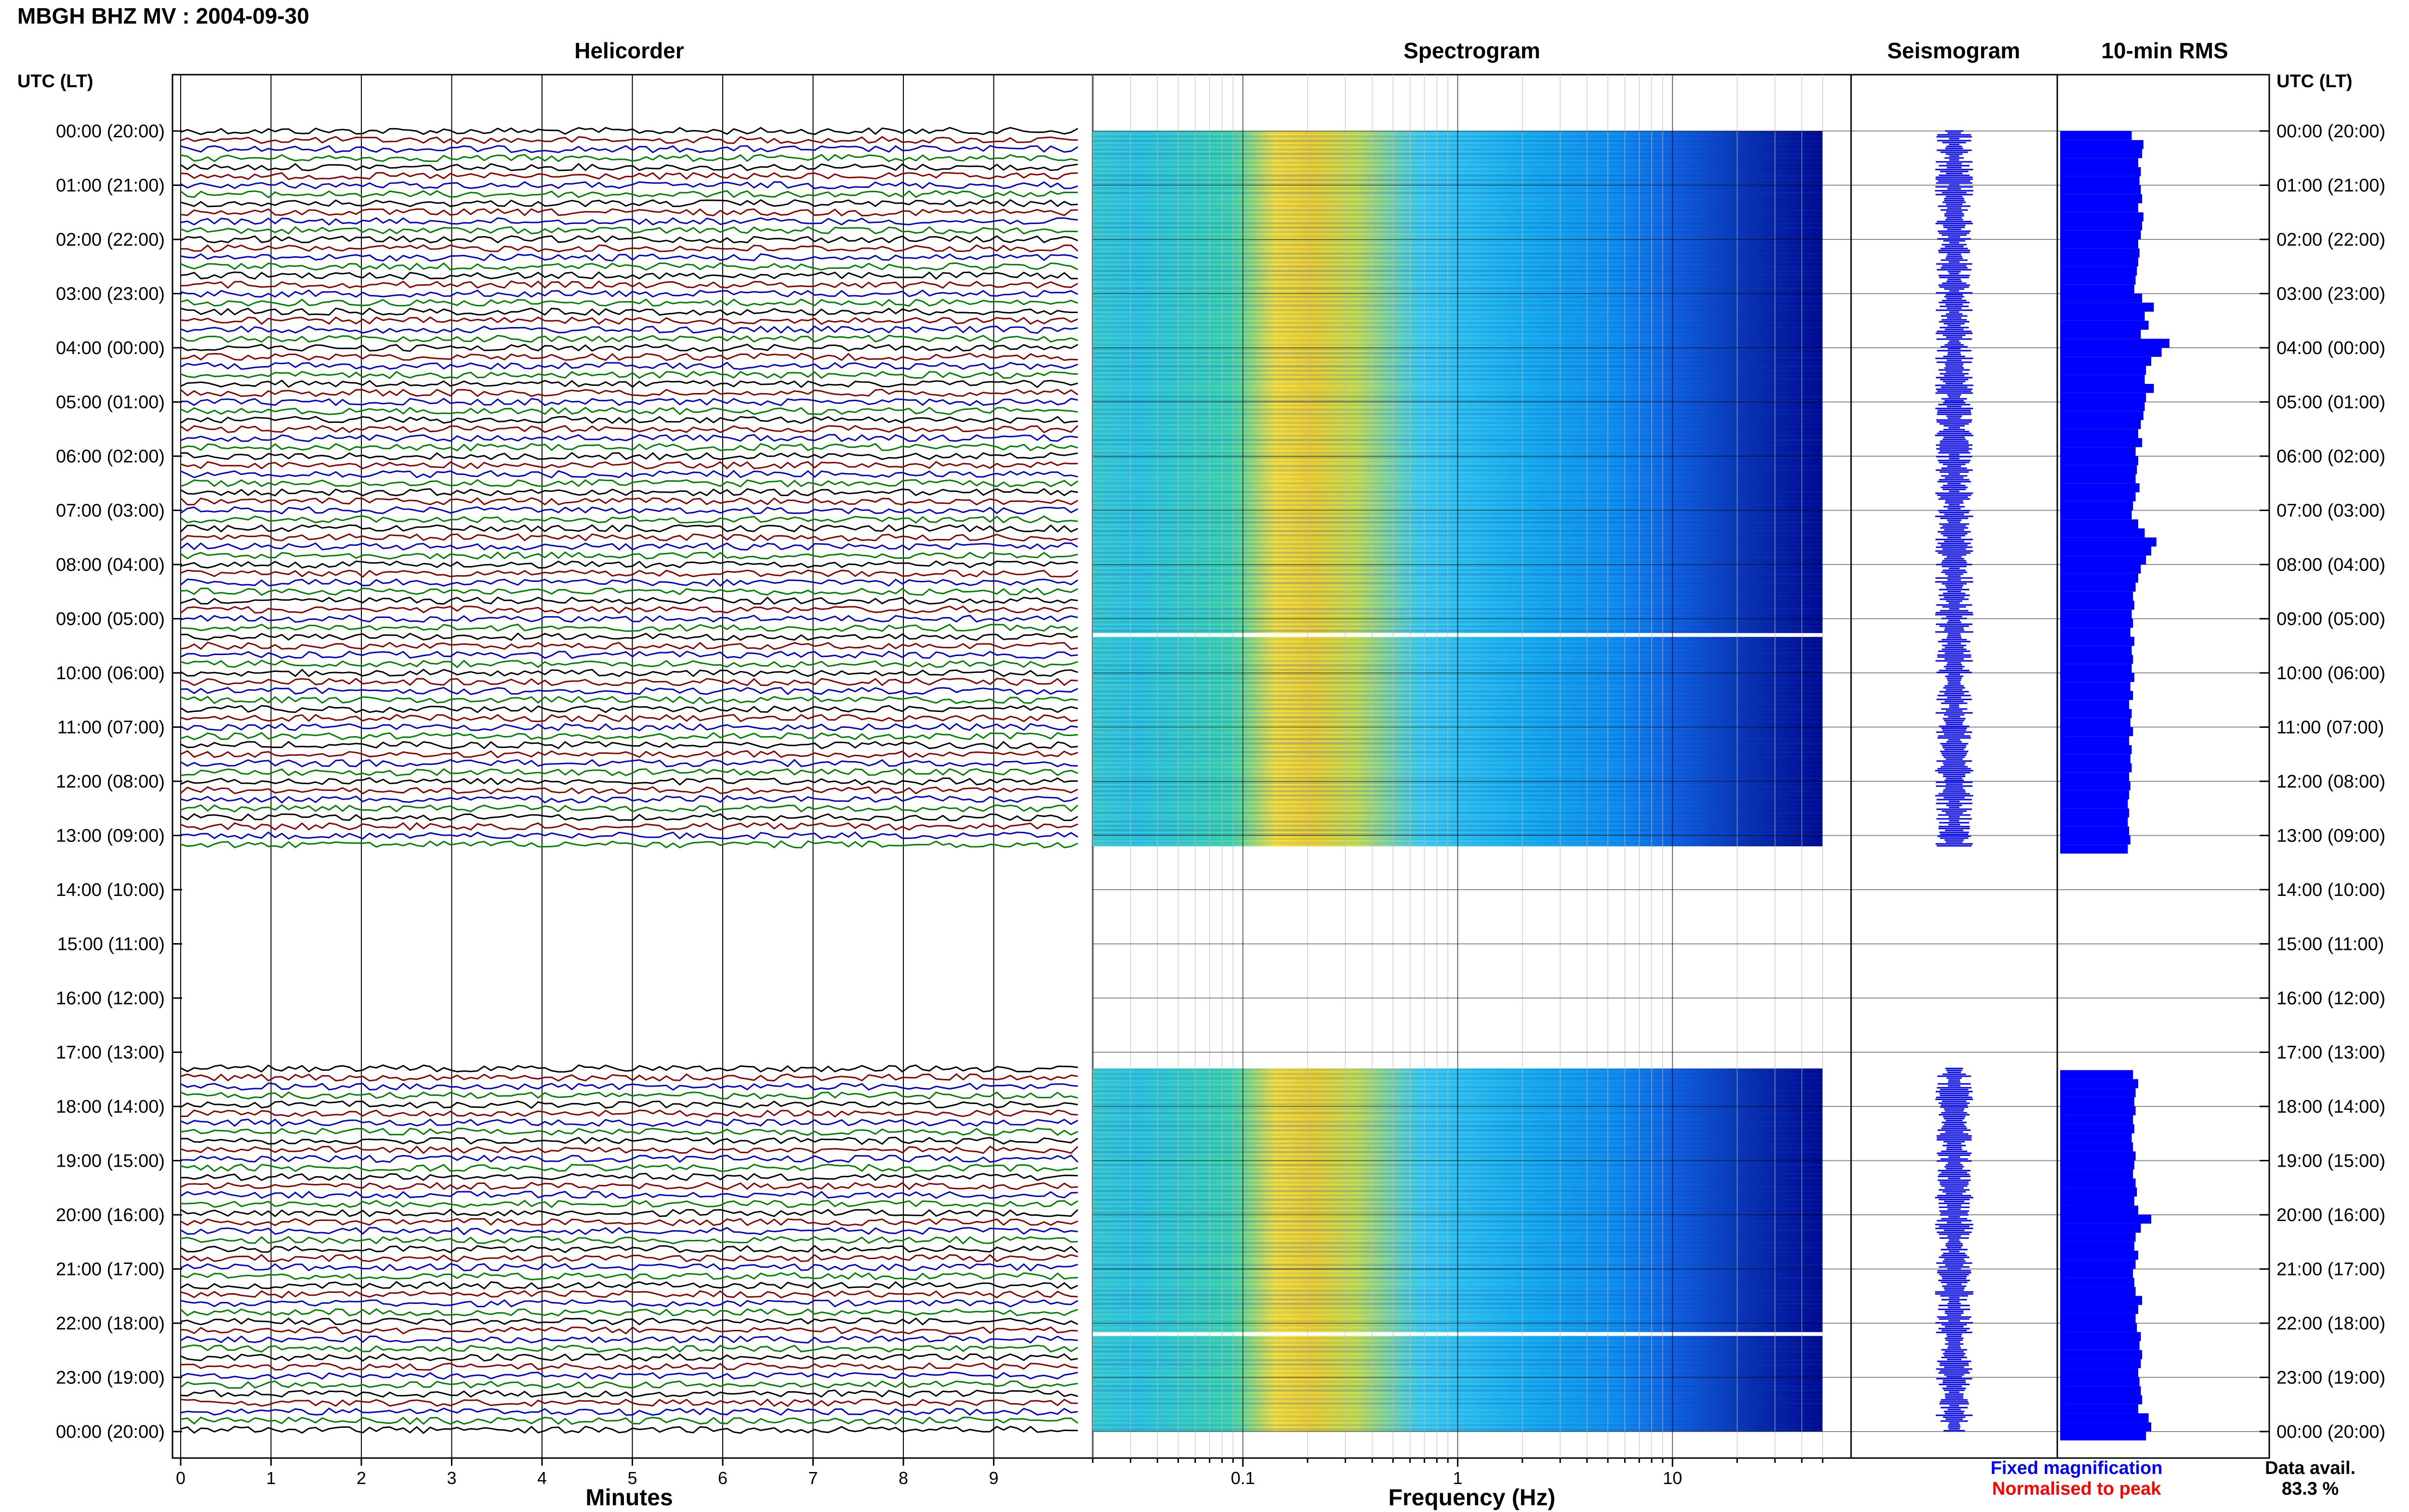  What do you see at coordinates (110, 836) in the screenshot?
I see `time-label-left: 13:00 (09:00)` at bounding box center [110, 836].